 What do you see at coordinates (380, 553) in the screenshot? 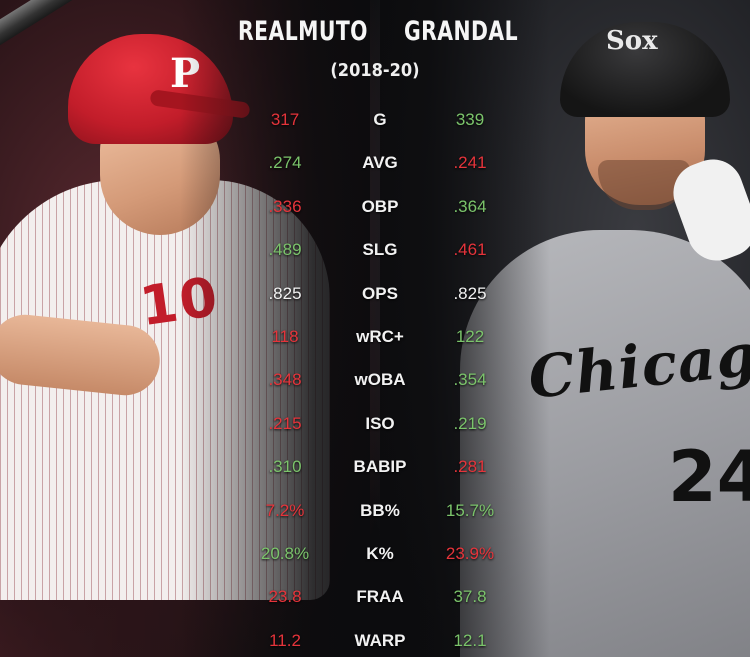
I see `stat-label: K%` at bounding box center [380, 553].